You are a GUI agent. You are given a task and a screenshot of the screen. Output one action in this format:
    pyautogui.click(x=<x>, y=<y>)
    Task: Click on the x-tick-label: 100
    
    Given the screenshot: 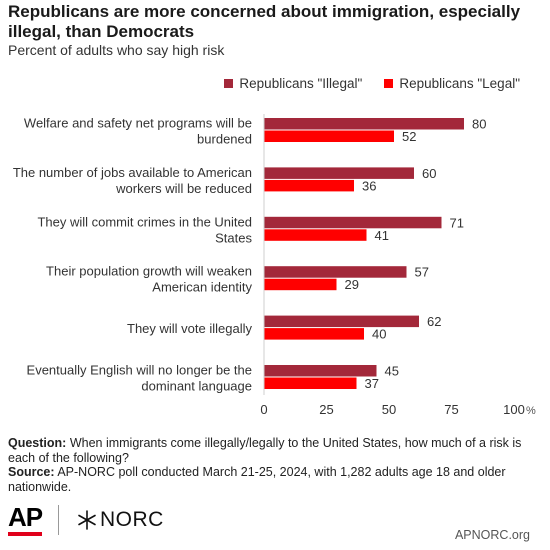 What is the action you would take?
    pyautogui.click(x=514, y=409)
    